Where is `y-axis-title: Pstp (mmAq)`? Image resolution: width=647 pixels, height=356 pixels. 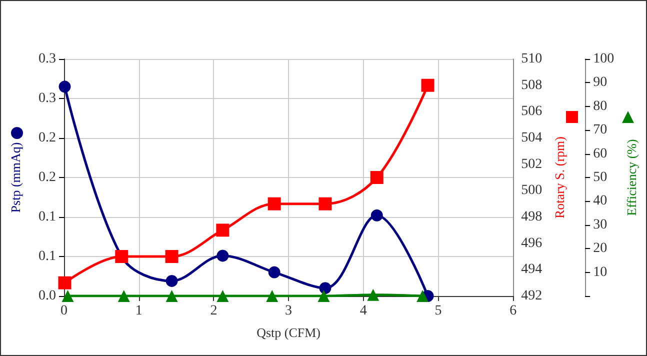
y-axis-title: Pstp (mmAq) is located at coordinates (15, 177).